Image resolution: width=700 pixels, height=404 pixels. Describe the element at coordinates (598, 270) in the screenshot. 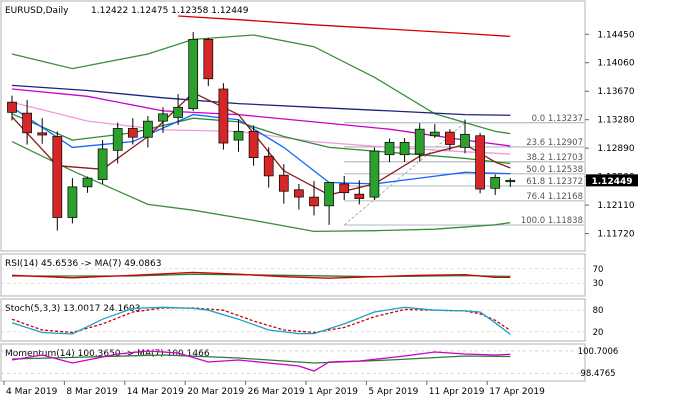

I see `rsi-tick-label: 70` at that location.